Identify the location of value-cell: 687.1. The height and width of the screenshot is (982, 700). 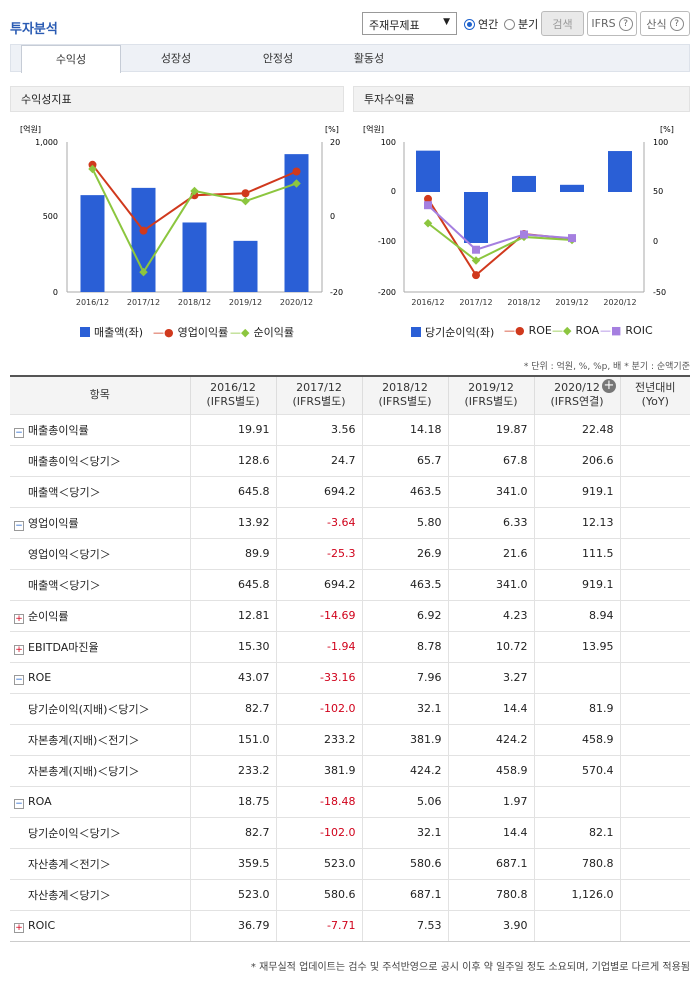
(490, 863).